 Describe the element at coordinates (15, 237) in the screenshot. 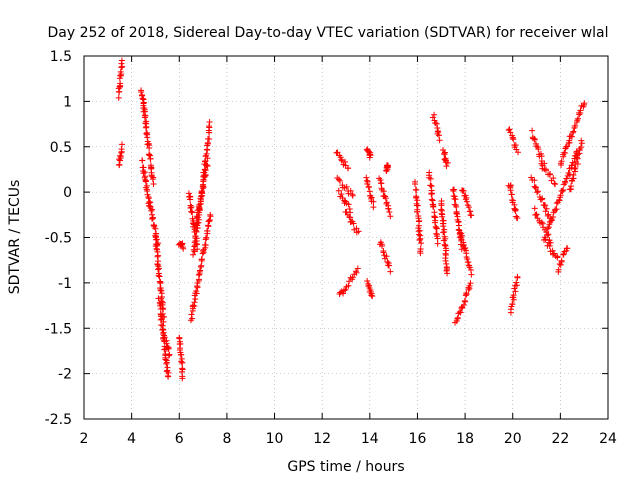

I see `y-axis-label: SDTVAR / TECUs` at that location.